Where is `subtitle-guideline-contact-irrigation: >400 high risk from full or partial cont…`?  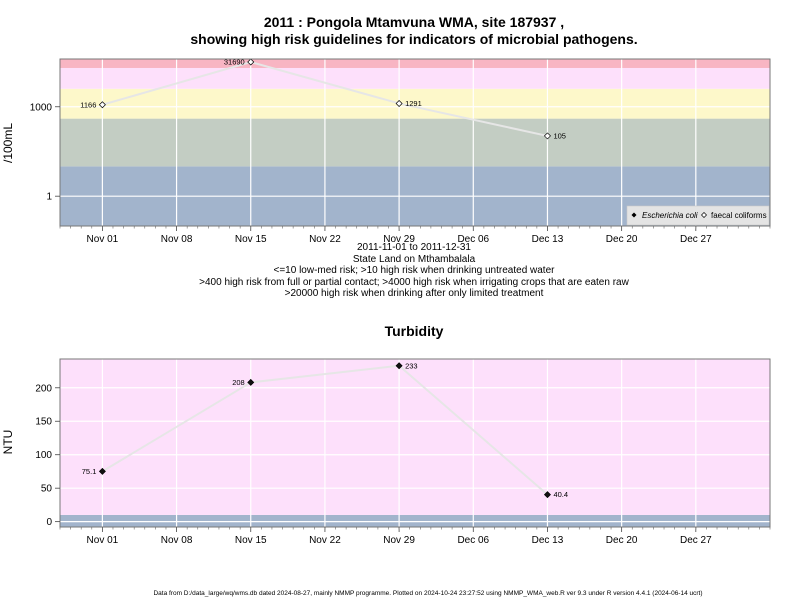 subtitle-guideline-contact-irrigation: >400 high risk from full or partial cont… is located at coordinates (414, 282).